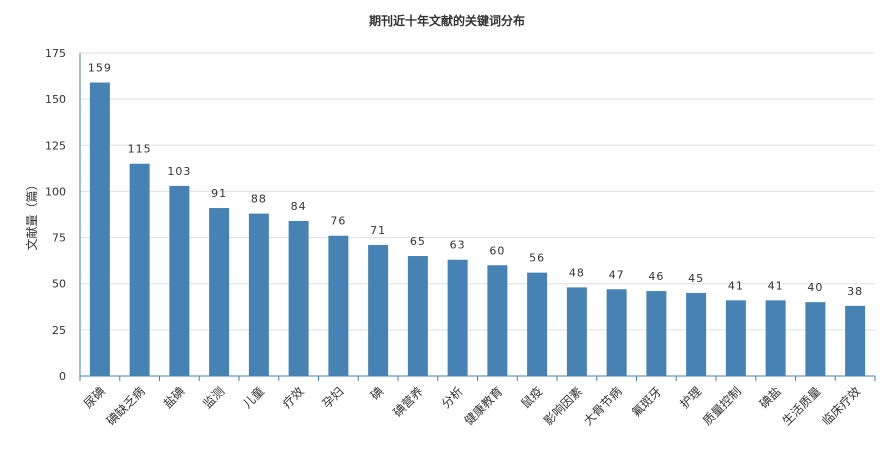 Image resolution: width=894 pixels, height=450 pixels. I want to click on data-label: 103, so click(179, 171).